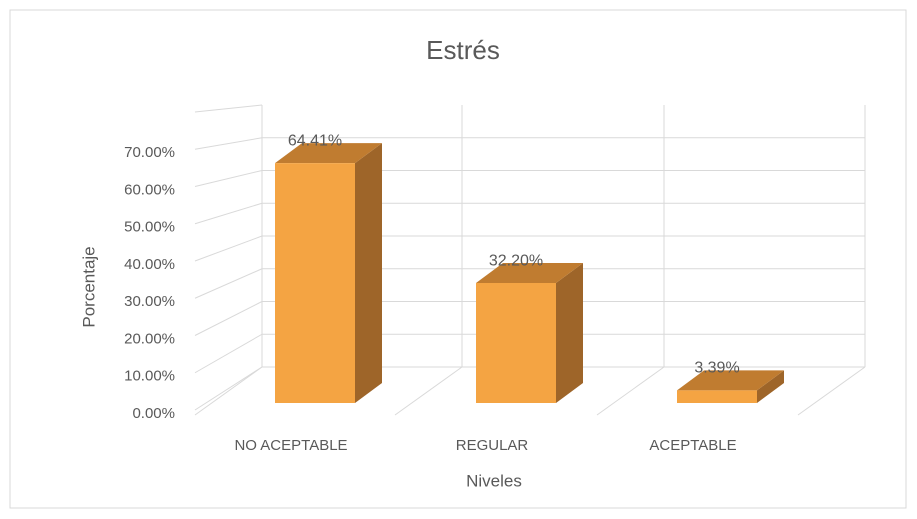 The image size is (917, 519). I want to click on chart-title: Estrés, so click(463, 50).